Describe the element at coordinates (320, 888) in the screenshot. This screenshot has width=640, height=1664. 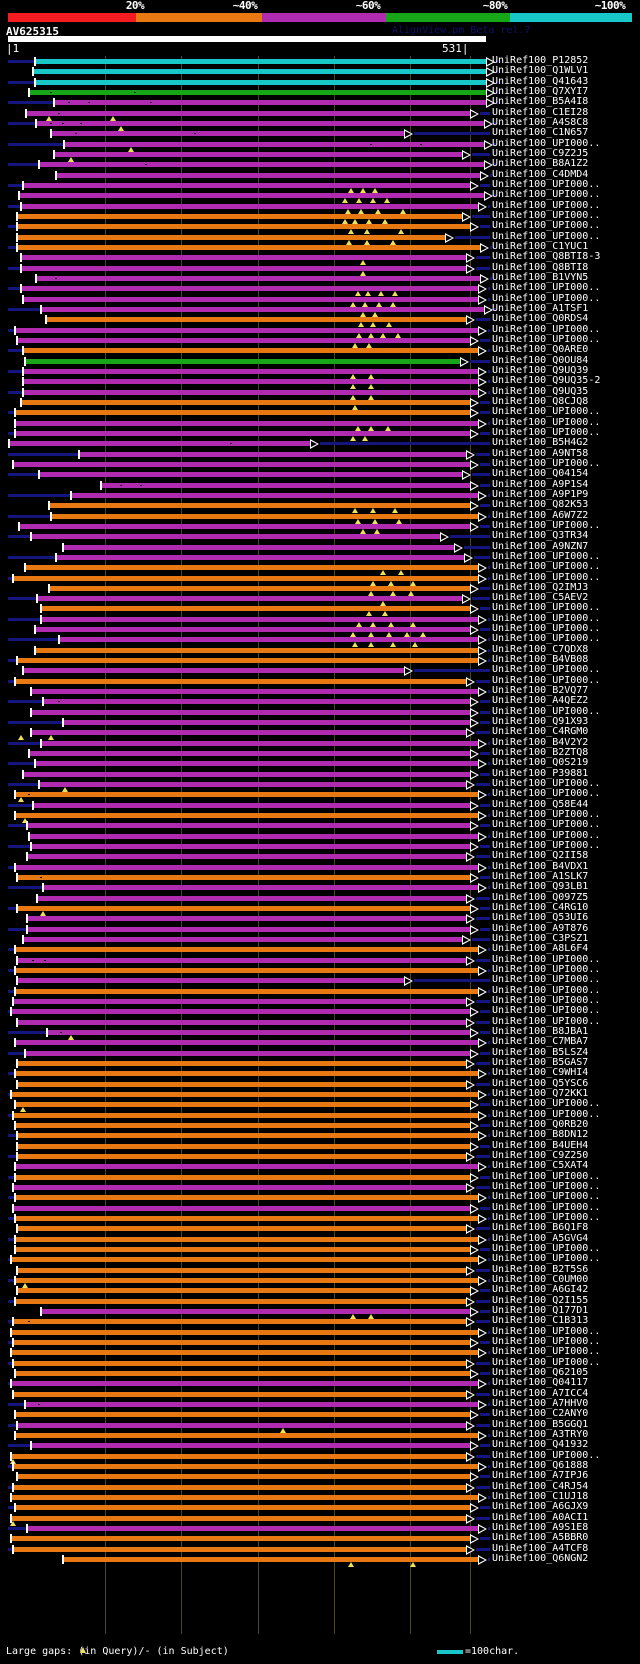
I see `alignment-row: UniRef100_Q93LB1` at that location.